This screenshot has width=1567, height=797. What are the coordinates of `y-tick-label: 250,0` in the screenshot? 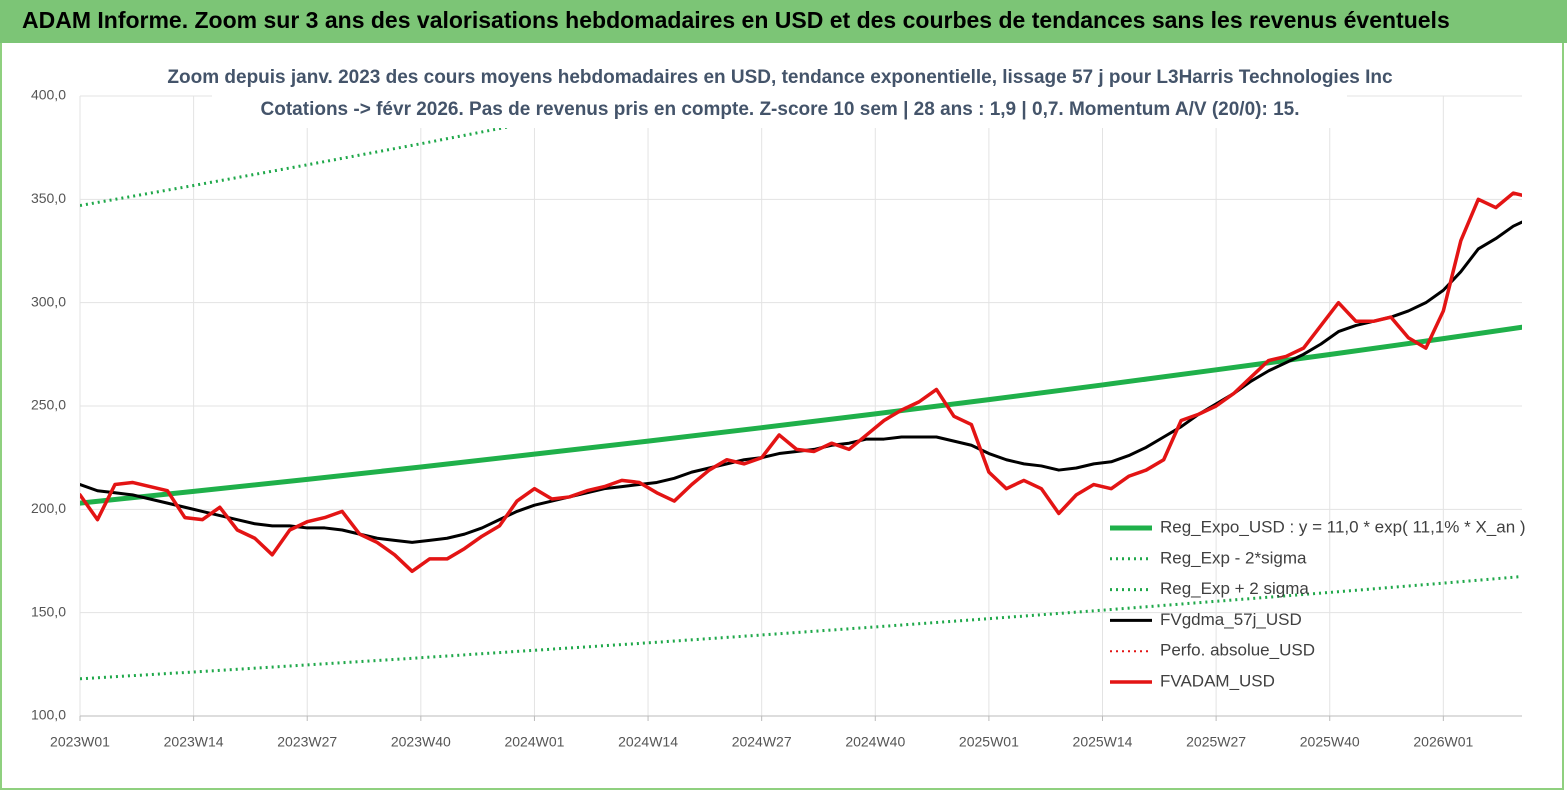 It's located at (48, 405).